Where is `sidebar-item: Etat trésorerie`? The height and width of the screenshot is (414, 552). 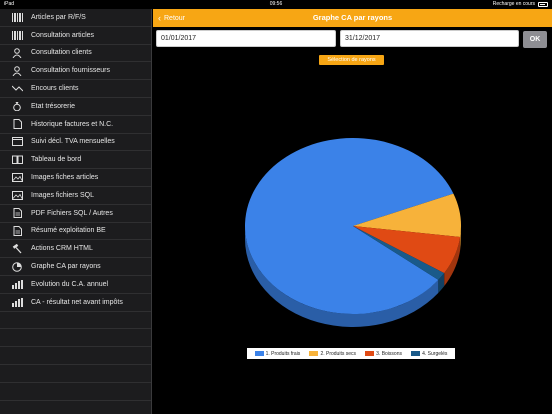
sidebar-item: Etat trésorerie is located at coordinates (75, 107).